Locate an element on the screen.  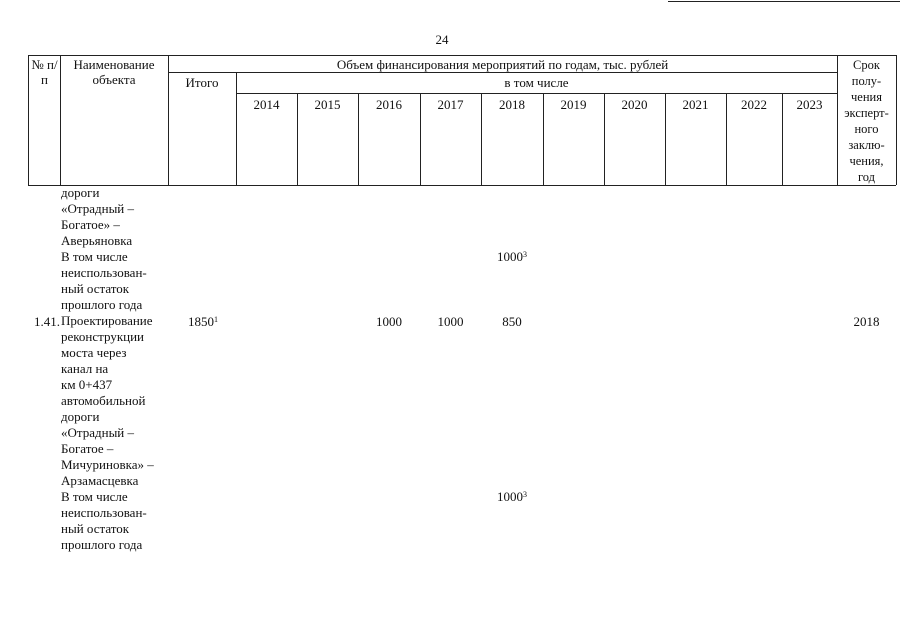
header-deadline-line: чения is located at coordinates (866, 97).